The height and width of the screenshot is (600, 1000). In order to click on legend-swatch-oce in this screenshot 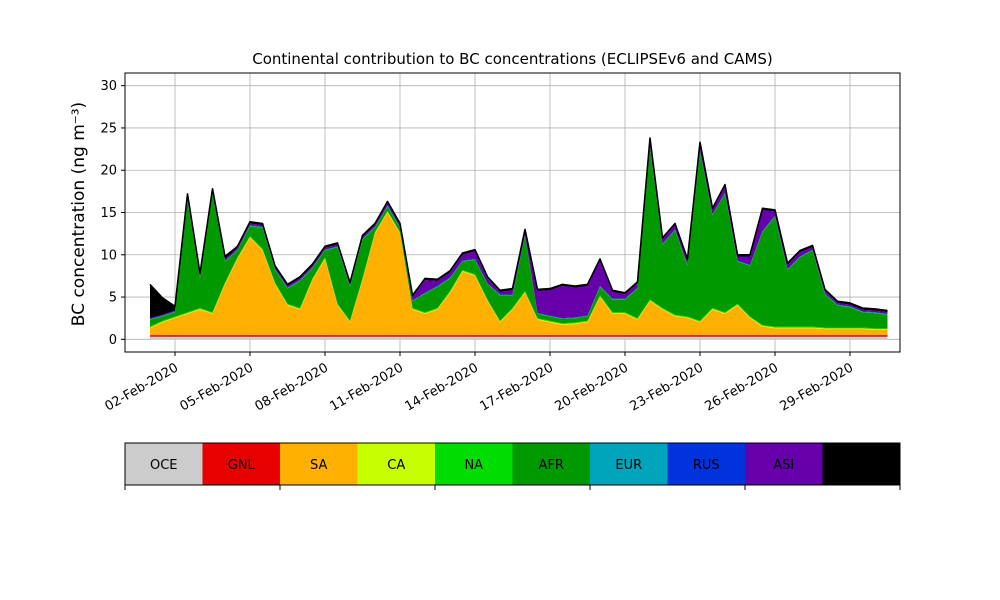, I will do `click(164, 464)`.